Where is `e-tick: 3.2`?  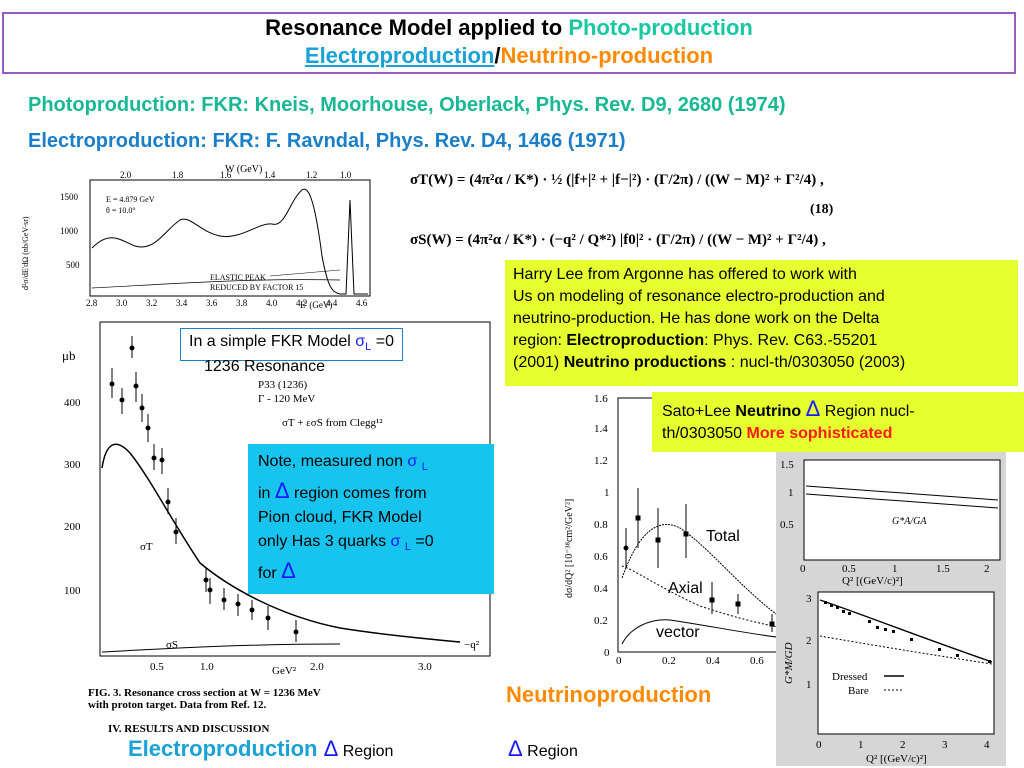
e-tick: 3.2 is located at coordinates (151, 303).